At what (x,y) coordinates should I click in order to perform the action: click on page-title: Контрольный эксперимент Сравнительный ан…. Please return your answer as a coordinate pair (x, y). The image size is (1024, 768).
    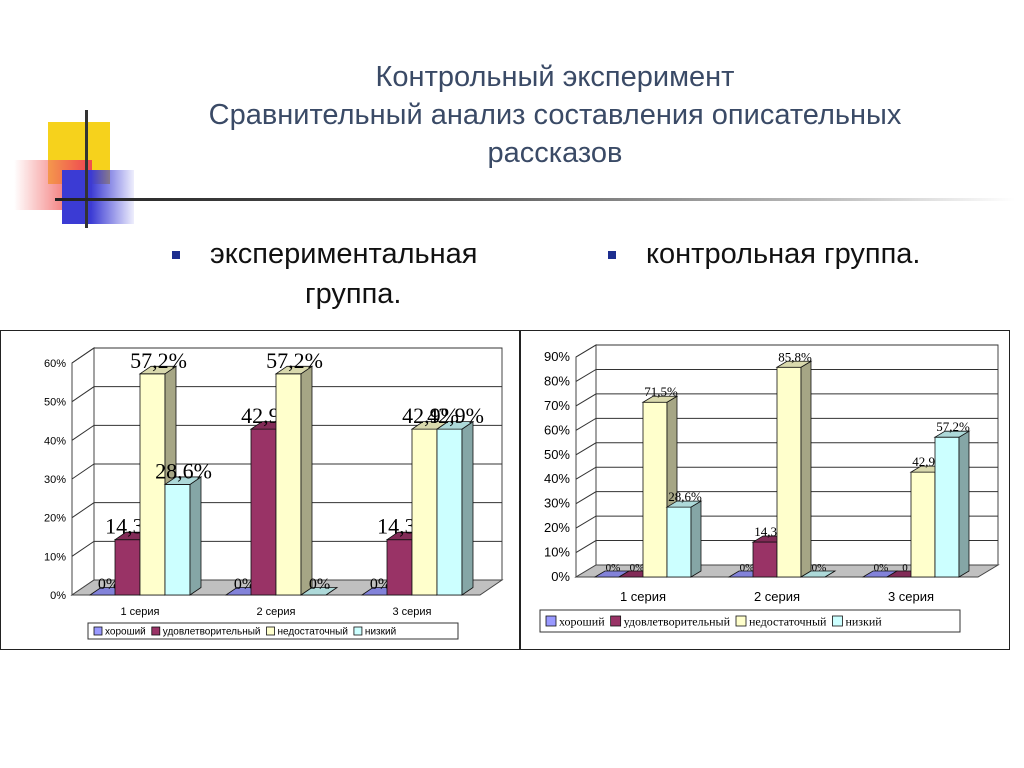
    Looking at the image, I should click on (555, 115).